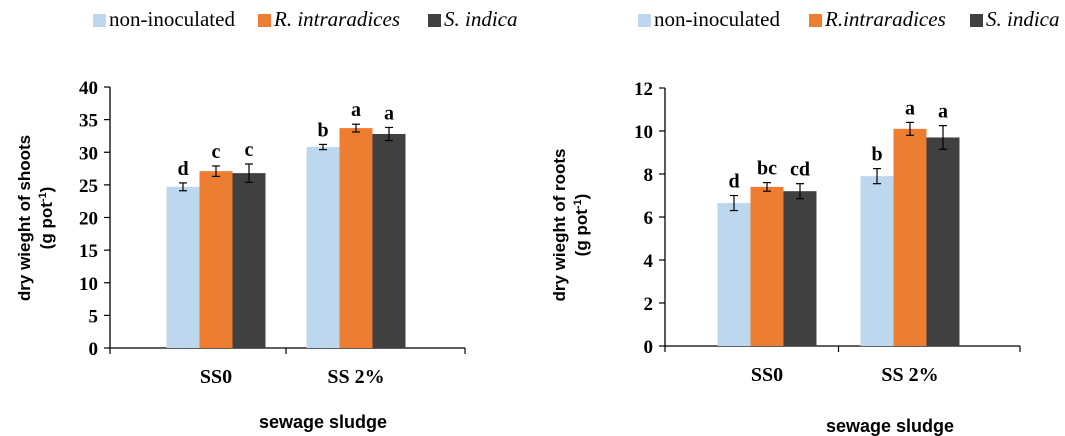 This screenshot has height=436, width=1065. Describe the element at coordinates (649, 304) in the screenshot. I see `y-tick-label: 2` at that location.